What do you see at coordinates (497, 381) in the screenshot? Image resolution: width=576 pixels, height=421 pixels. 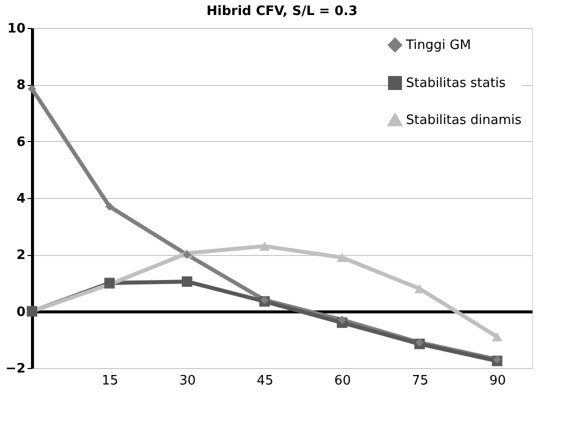 I see `x-tick-label: 90` at bounding box center [497, 381].